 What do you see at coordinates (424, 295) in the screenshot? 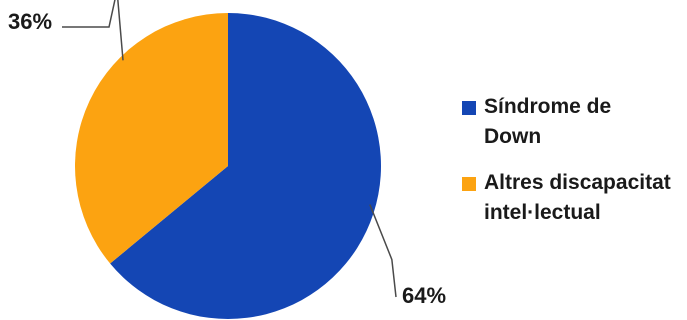
I see `data-label-down: 64%` at bounding box center [424, 295].